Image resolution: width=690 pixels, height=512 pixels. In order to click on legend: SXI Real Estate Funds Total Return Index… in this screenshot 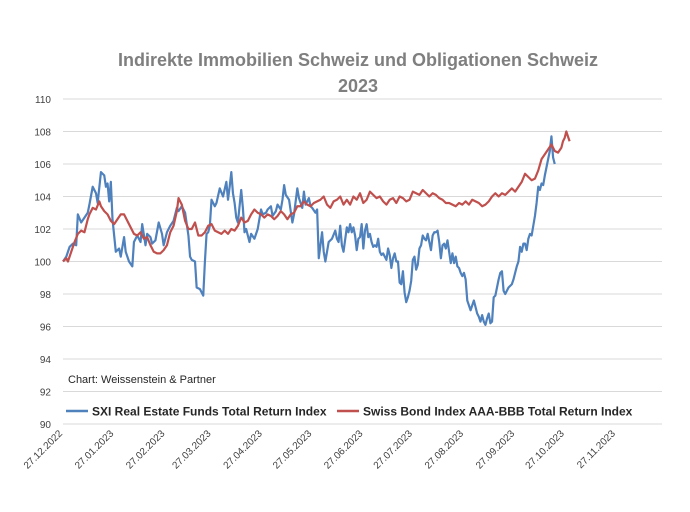, I will do `click(349, 412)`.